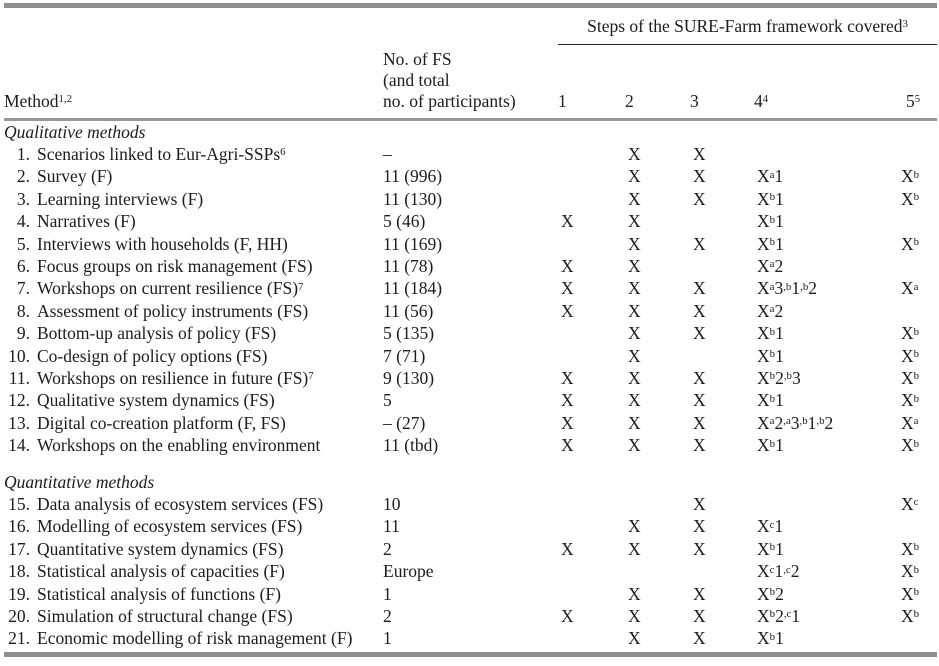 This screenshot has width=939, height=666. What do you see at coordinates (170, 526) in the screenshot?
I see `method-label: Modelling of ecosystem services (FS)` at bounding box center [170, 526].